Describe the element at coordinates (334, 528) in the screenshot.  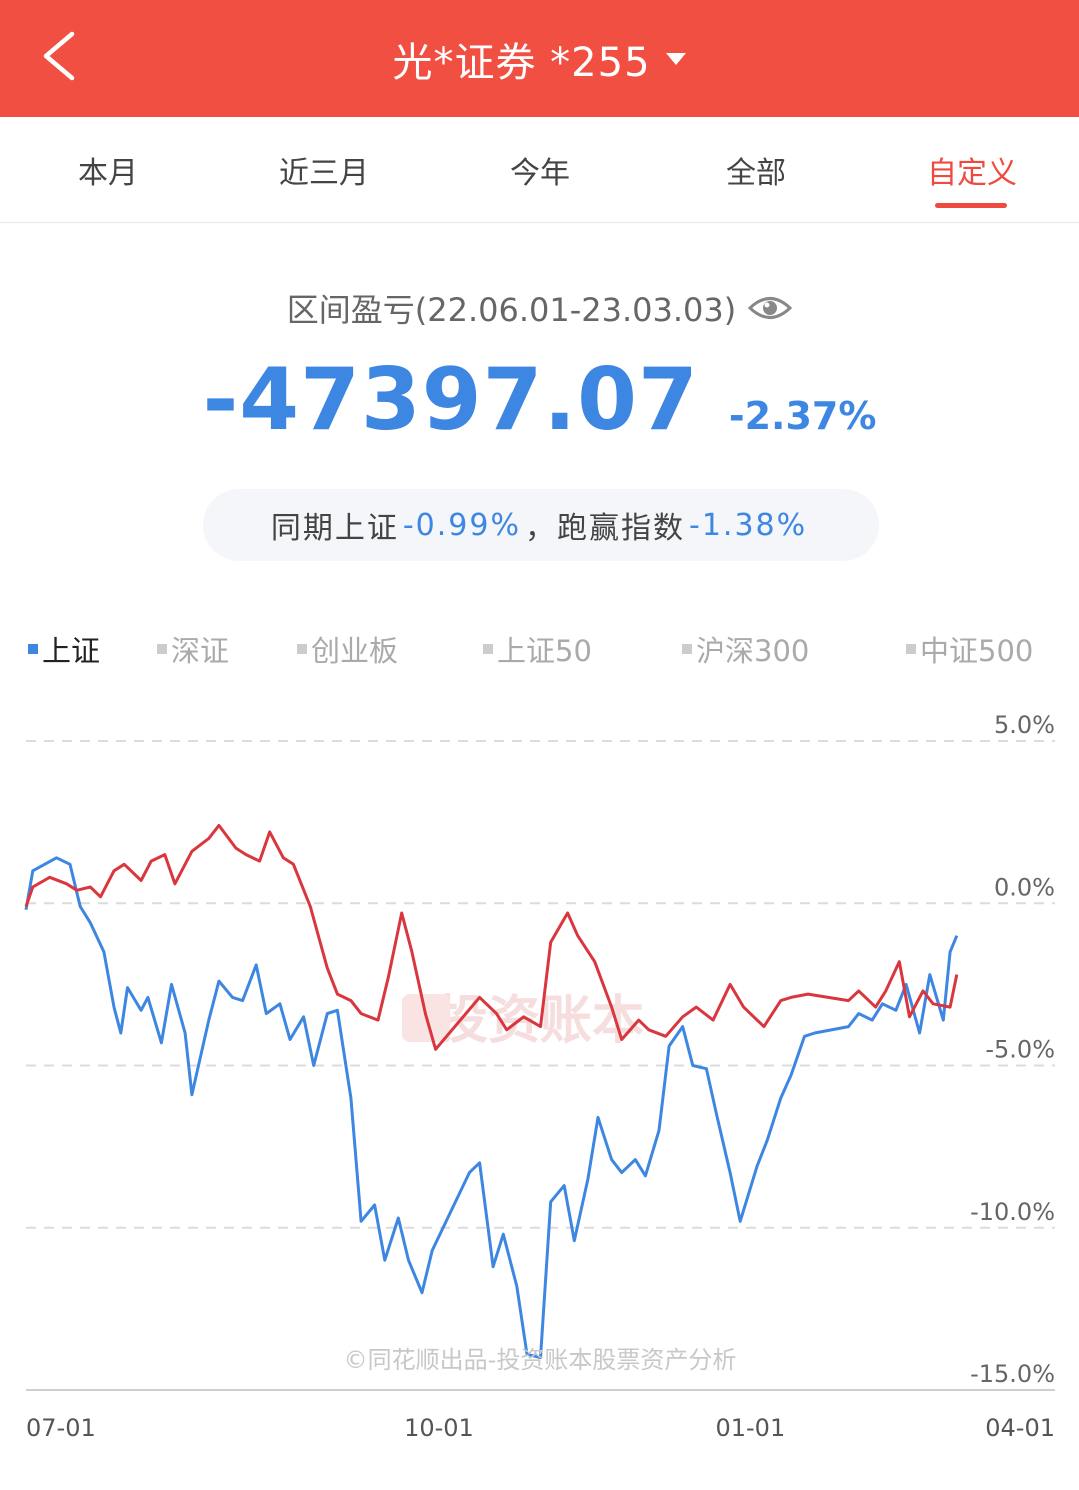
I see `compare-prefix: 同期上证` at that location.